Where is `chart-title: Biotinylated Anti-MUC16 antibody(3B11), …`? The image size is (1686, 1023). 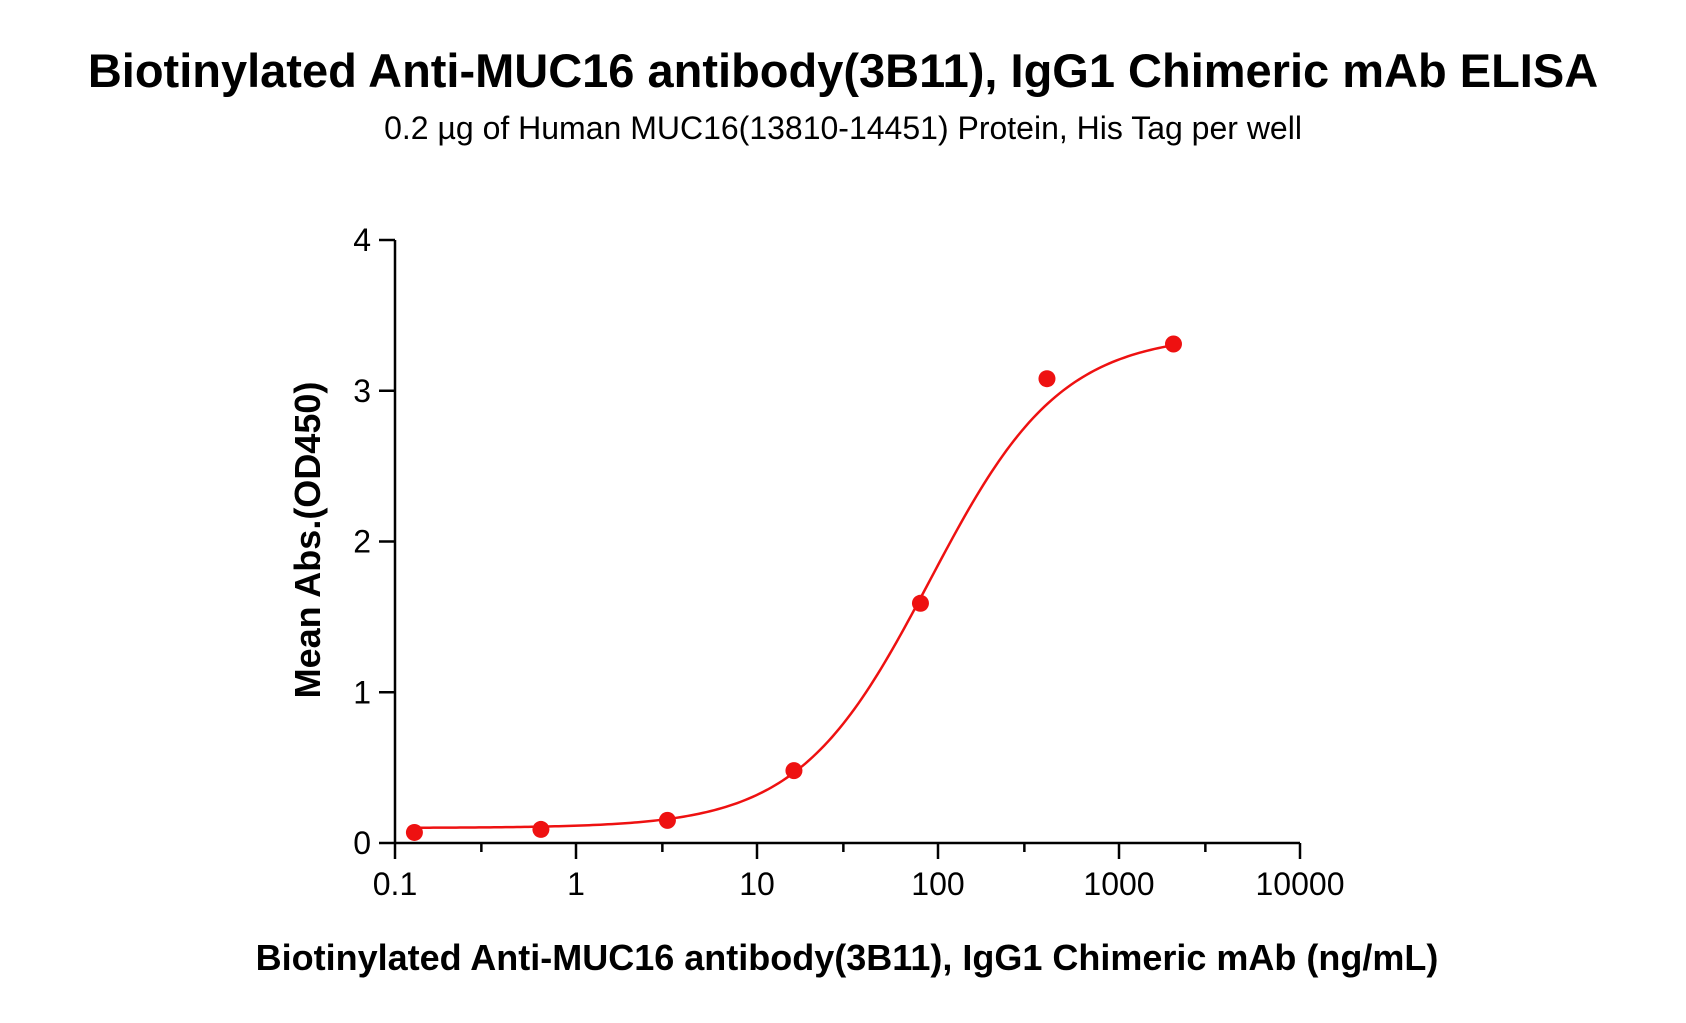 chart-title: Biotinylated Anti-MUC16 antibody(3B11), … is located at coordinates (843, 70).